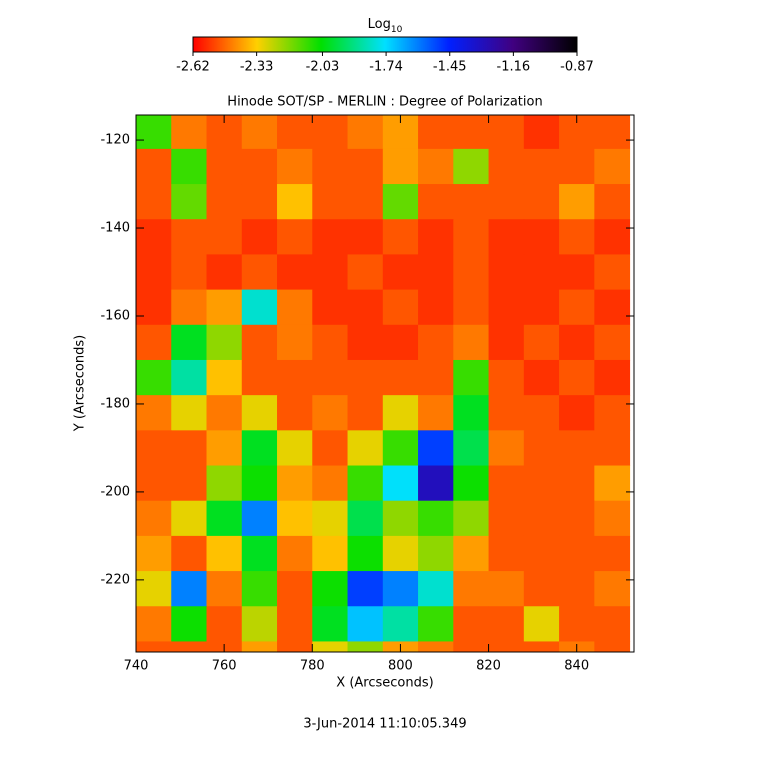  Describe the element at coordinates (488, 666) in the screenshot. I see `x-tick-label: 820` at that location.